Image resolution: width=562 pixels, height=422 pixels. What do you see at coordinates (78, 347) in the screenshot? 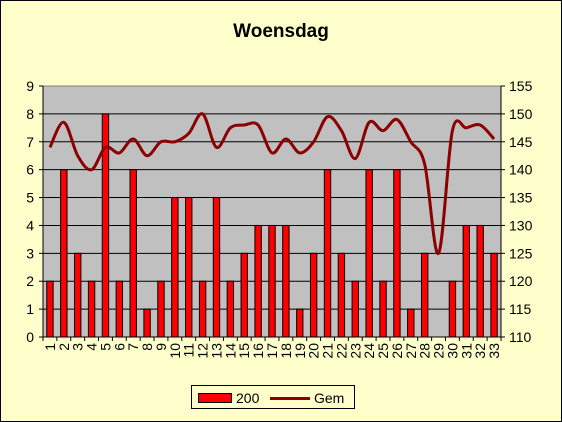
I see `x-tick-label: 3` at bounding box center [78, 347].